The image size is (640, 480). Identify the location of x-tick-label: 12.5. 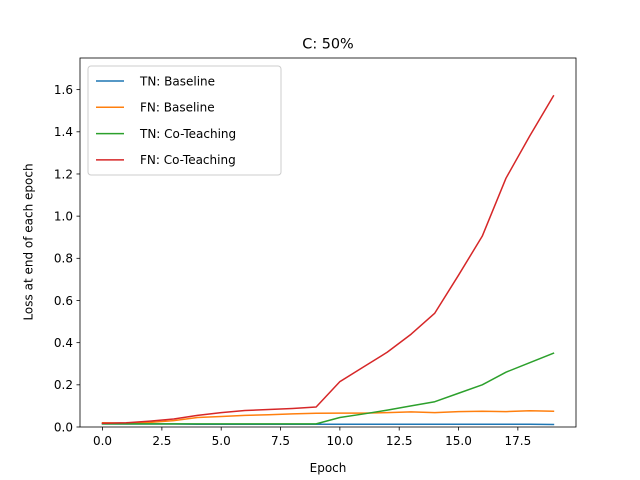
(399, 441).